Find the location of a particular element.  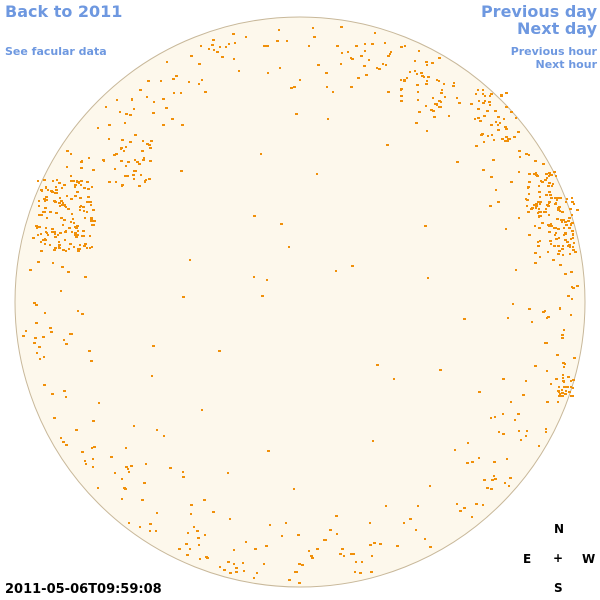

facular-link: See facular data is located at coordinates (56, 51).